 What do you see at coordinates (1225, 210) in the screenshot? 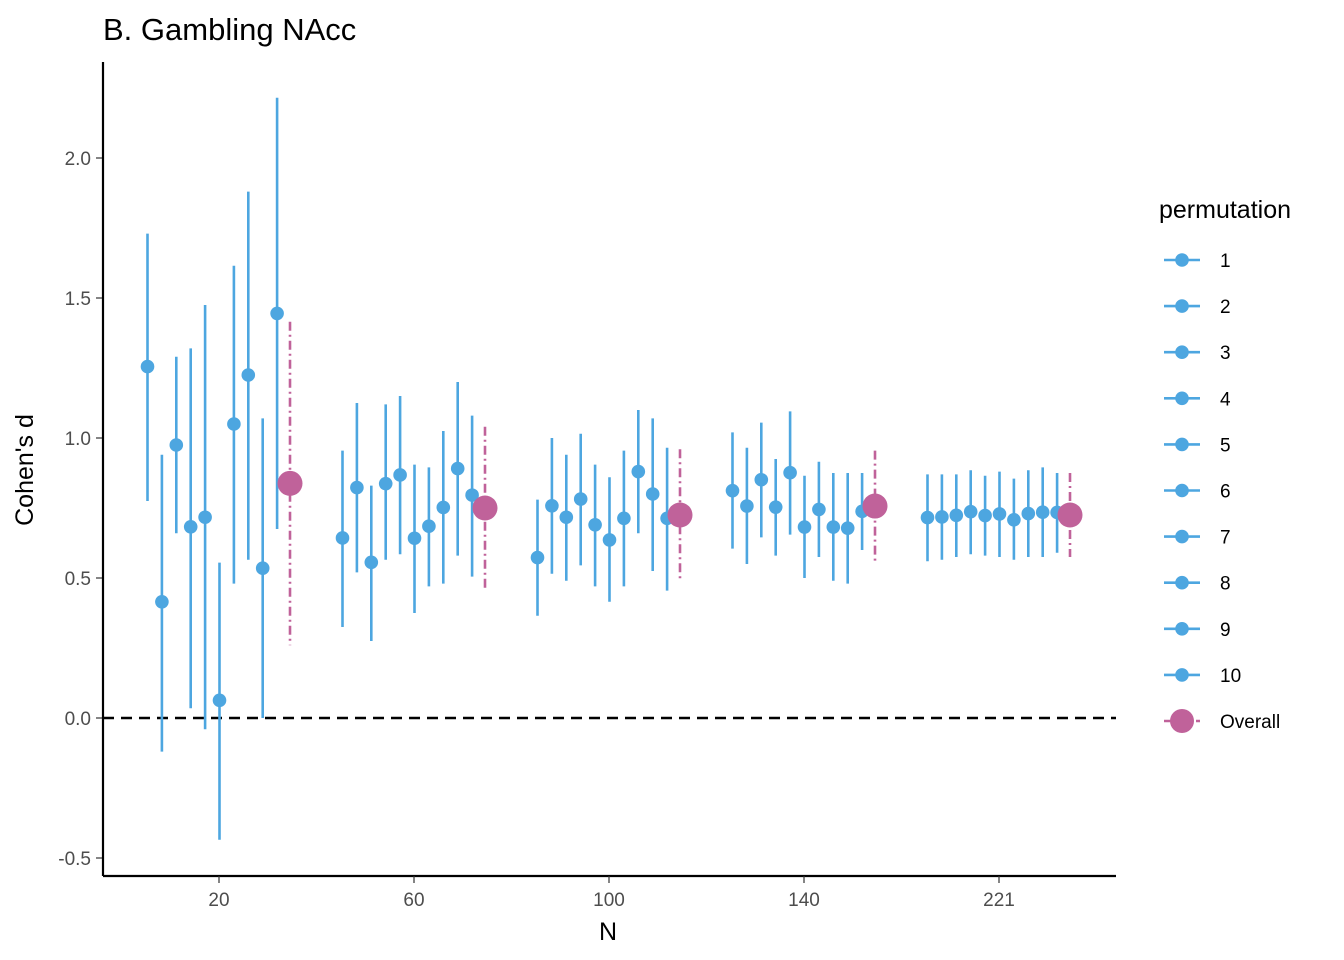
I see `legend-title: permutation` at bounding box center [1225, 210].